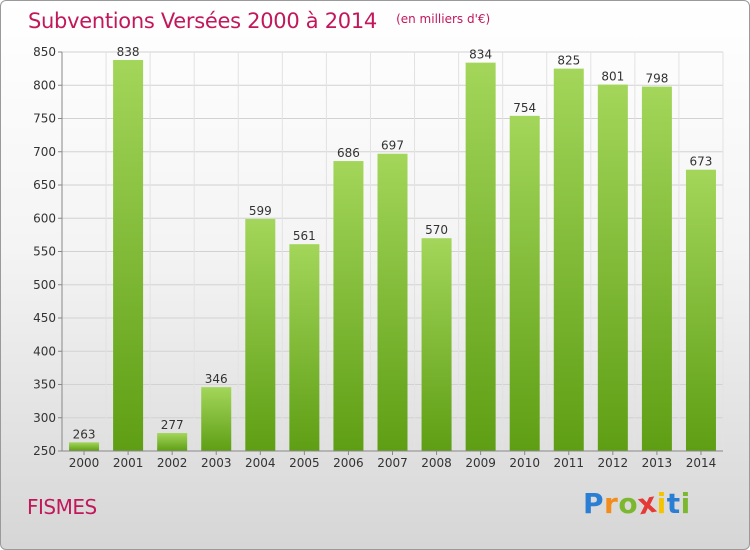 The image size is (750, 550). I want to click on bar-value-label: 686, so click(348, 153).